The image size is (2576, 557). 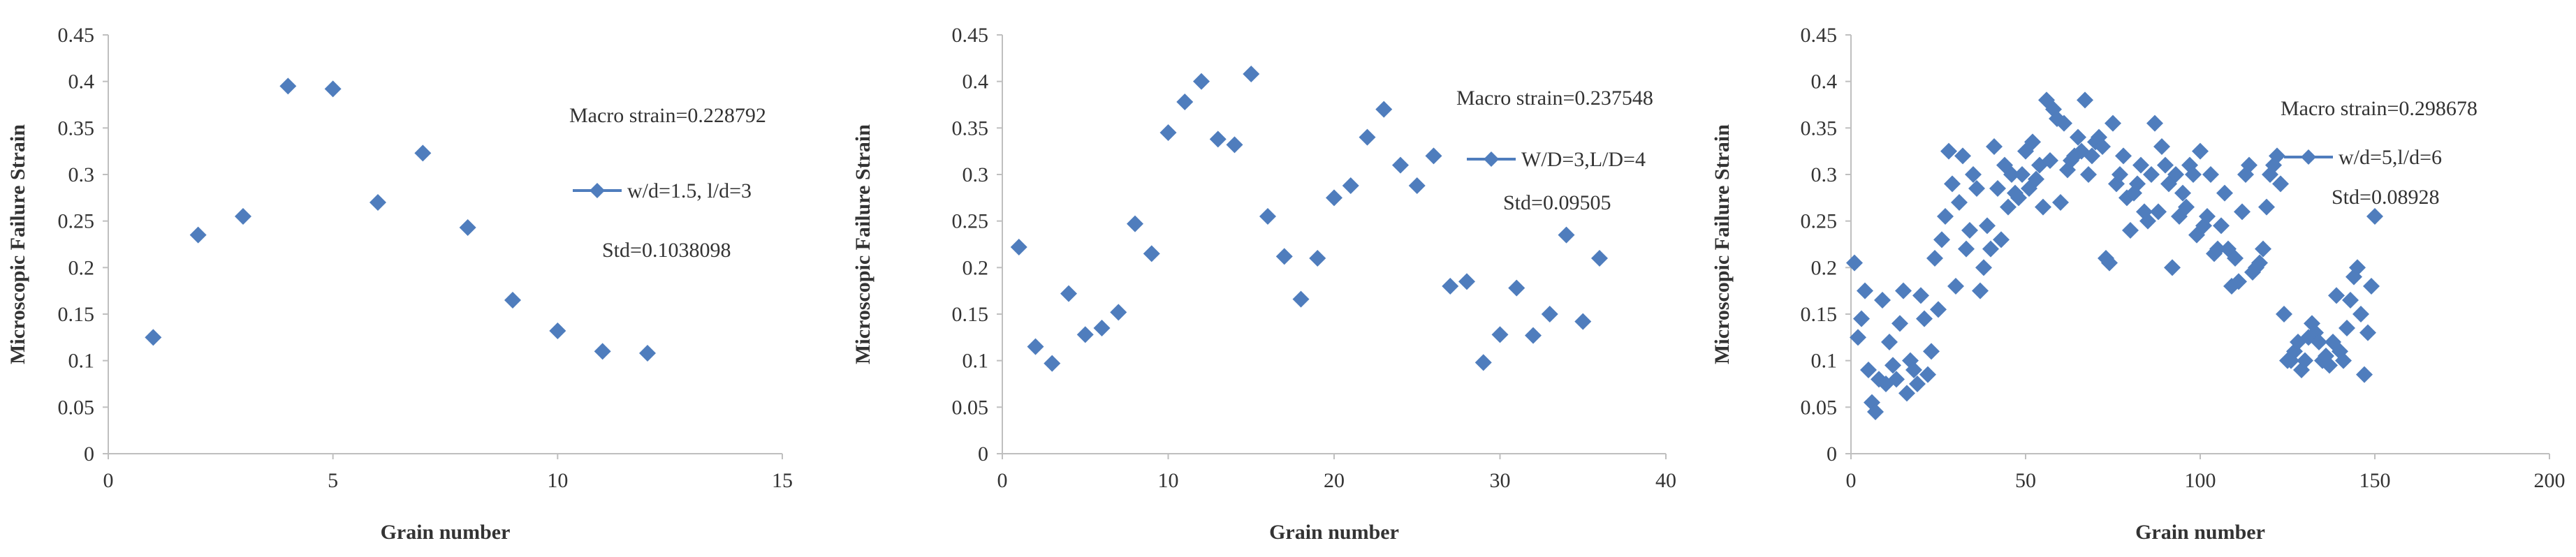 I want to click on y-tick-label: 0.3, so click(x=1824, y=175).